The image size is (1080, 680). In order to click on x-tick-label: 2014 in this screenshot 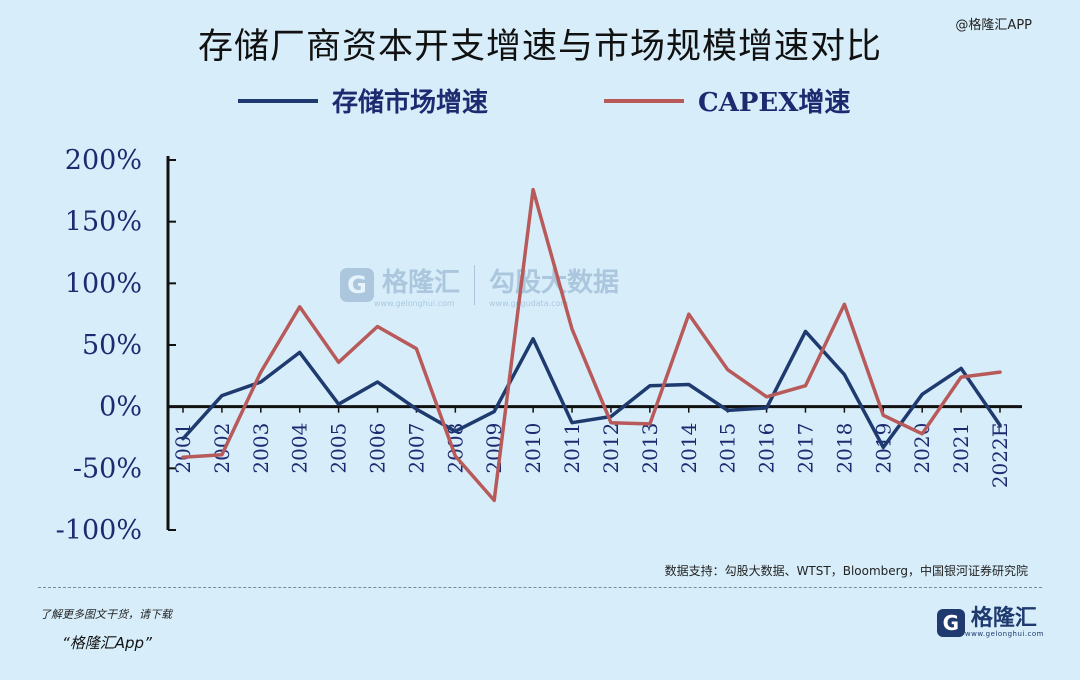, I will do `click(689, 448)`.